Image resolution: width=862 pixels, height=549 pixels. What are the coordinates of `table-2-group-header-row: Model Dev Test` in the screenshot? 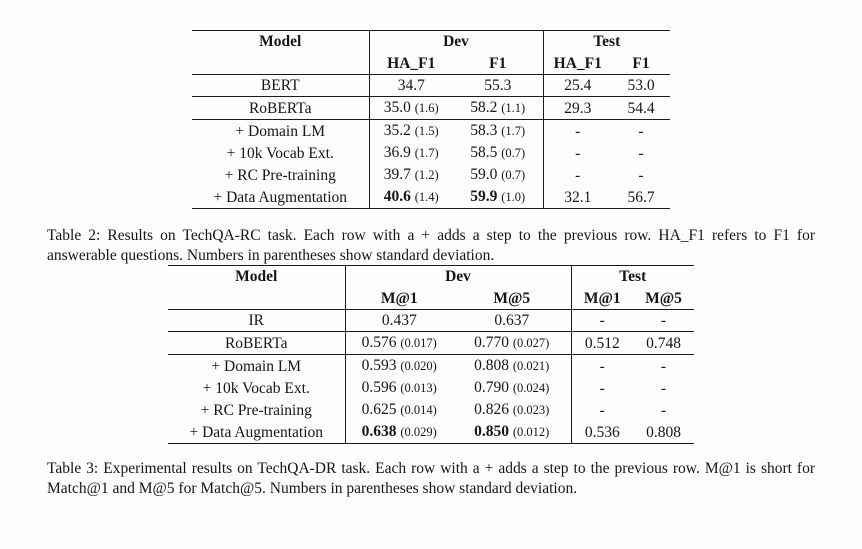 It's located at (431, 52).